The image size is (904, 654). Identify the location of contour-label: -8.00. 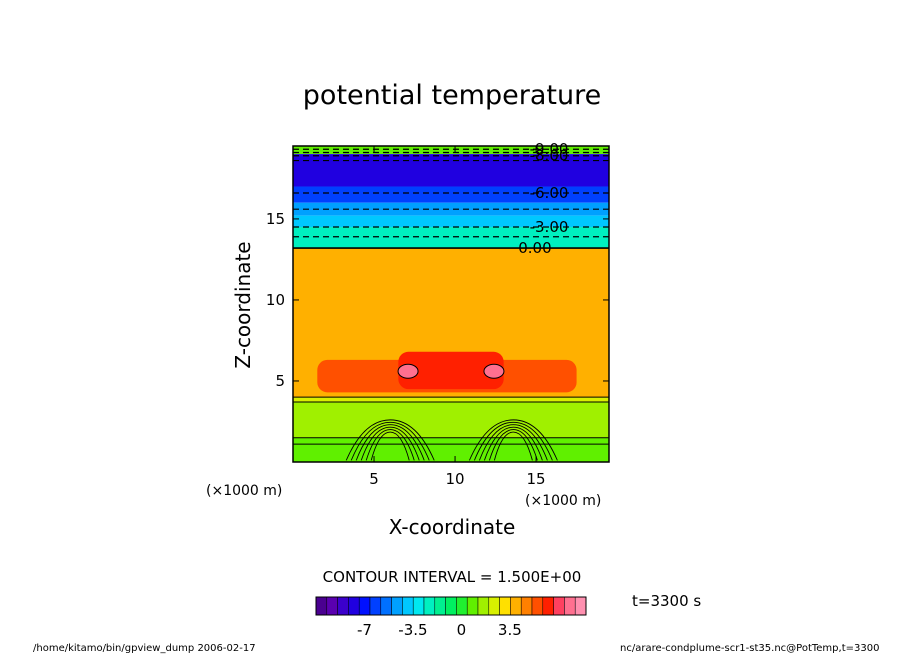
(549, 156).